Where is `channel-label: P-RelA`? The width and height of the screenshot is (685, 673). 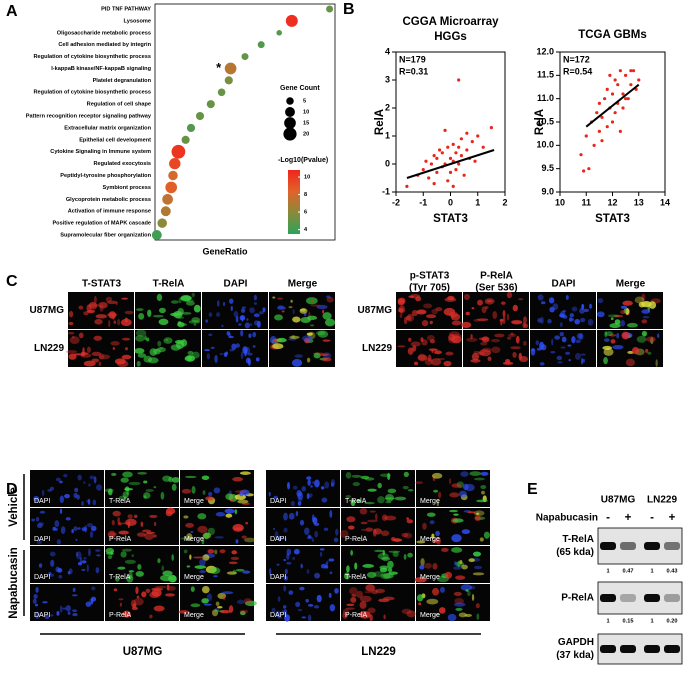 channel-label: P-RelA is located at coordinates (120, 539).